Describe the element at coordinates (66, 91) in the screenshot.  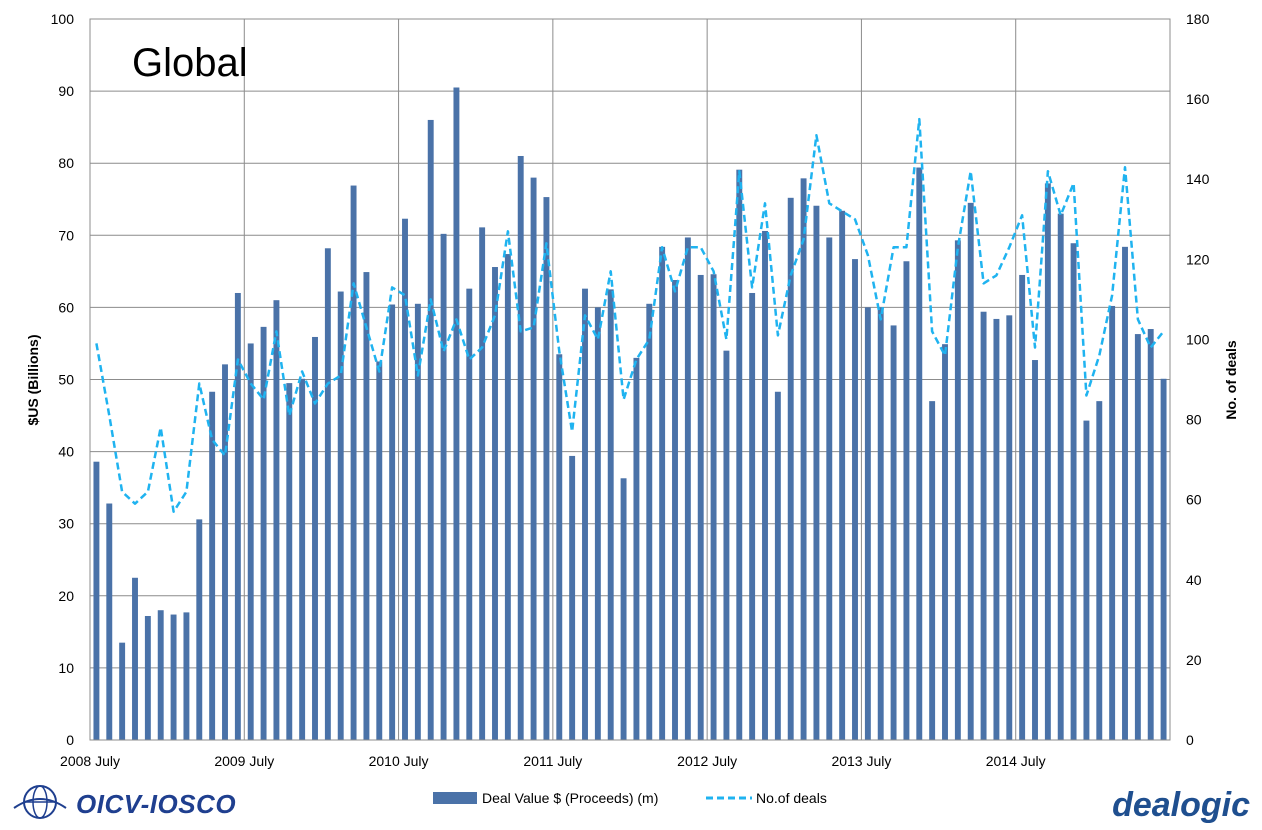
I see `y-tick-label-left: 90` at that location.